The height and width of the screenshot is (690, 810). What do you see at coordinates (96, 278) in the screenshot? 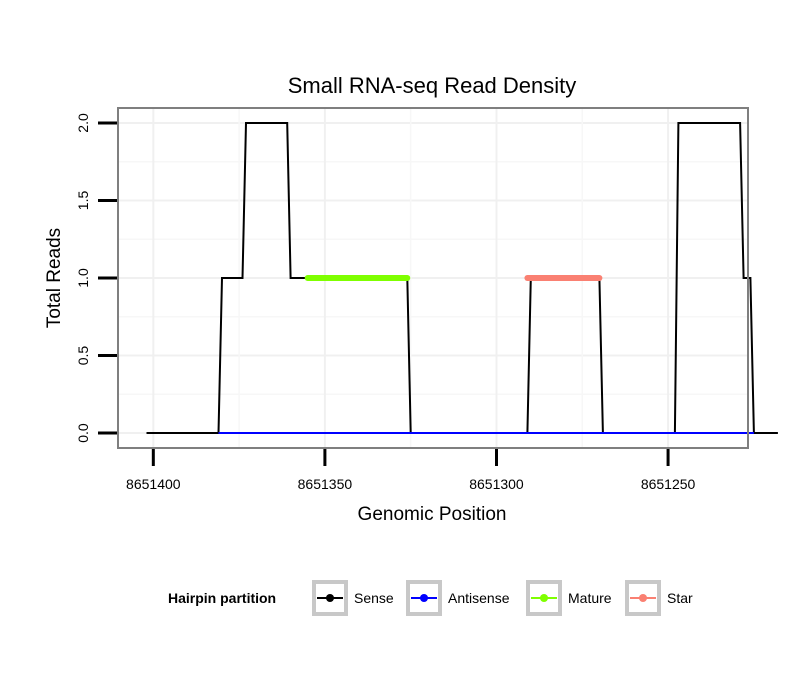
I see `y-axis: 0.0 0.5 1.0 1.5 2.0` at bounding box center [96, 278].